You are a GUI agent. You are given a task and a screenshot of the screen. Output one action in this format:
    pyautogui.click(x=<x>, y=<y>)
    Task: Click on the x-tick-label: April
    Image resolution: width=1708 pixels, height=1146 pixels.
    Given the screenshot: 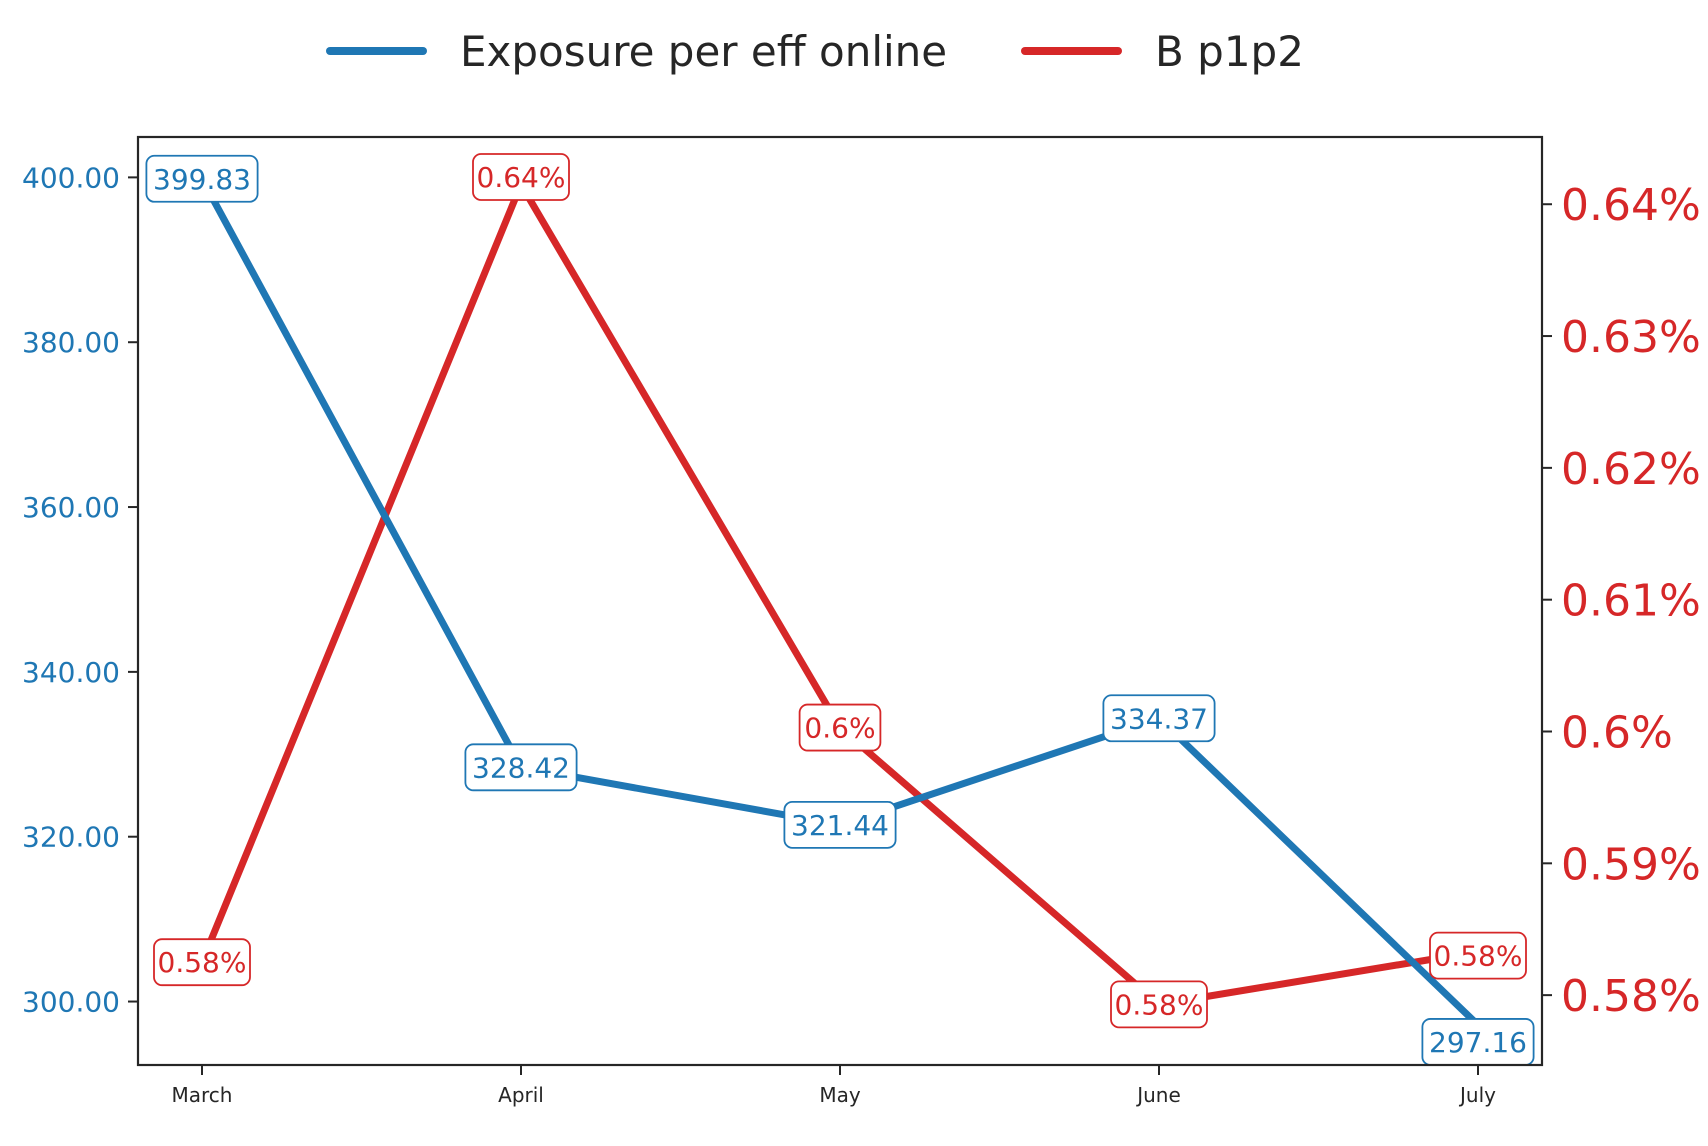 What is the action you would take?
    pyautogui.click(x=521, y=1095)
    